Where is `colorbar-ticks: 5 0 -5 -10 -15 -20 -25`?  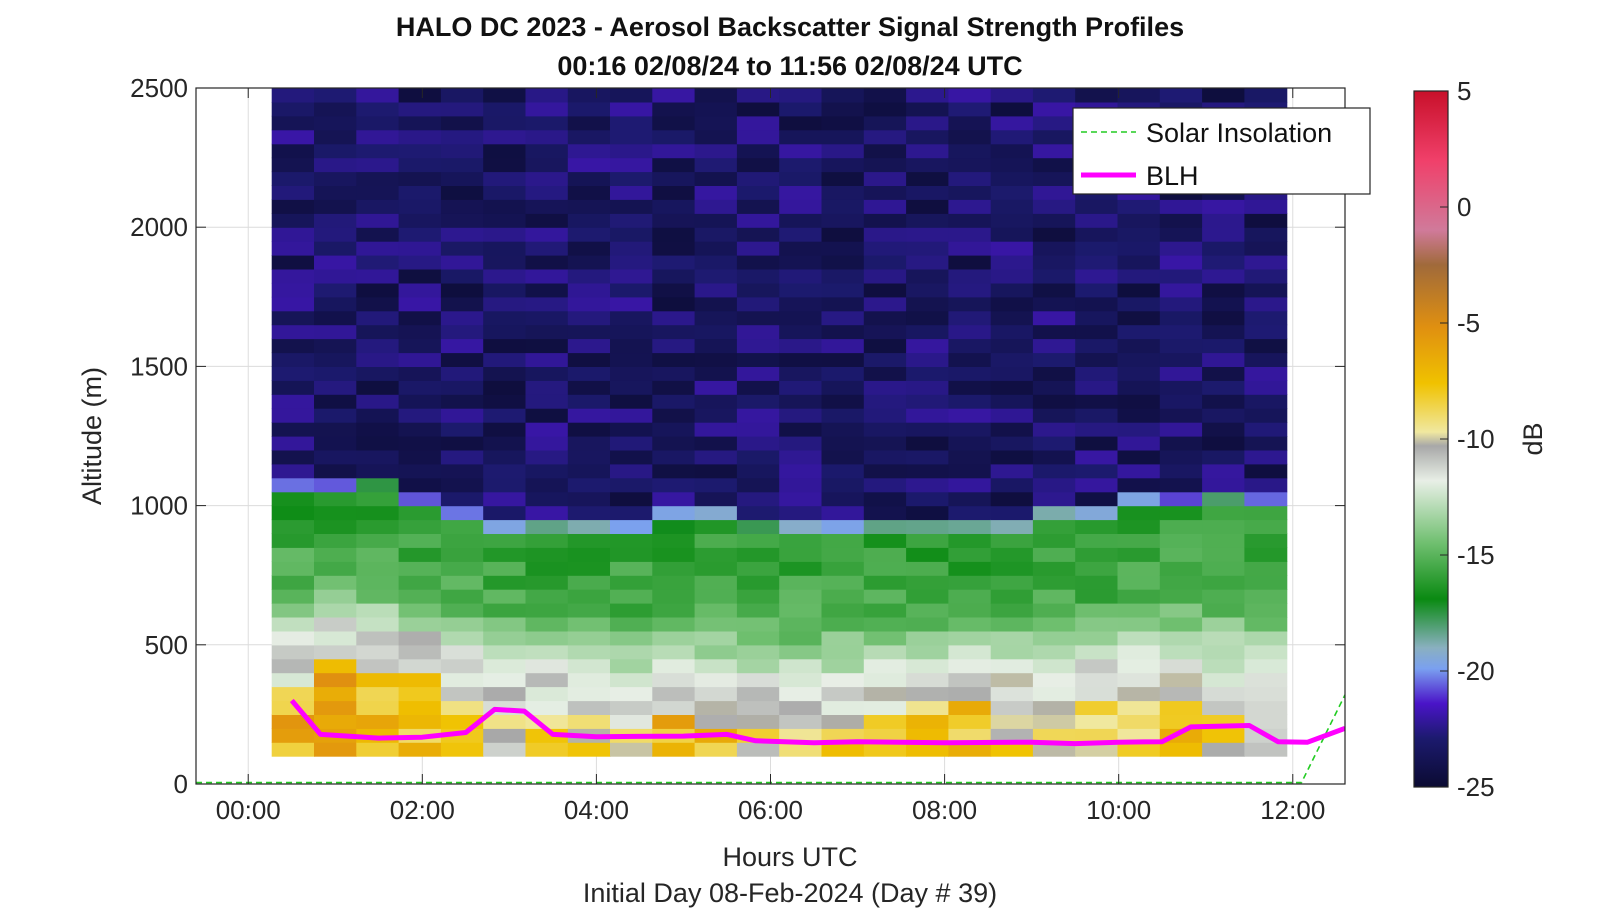
colorbar-ticks: 5 0 -5 -10 -15 -20 -25 is located at coordinates (1467, 439).